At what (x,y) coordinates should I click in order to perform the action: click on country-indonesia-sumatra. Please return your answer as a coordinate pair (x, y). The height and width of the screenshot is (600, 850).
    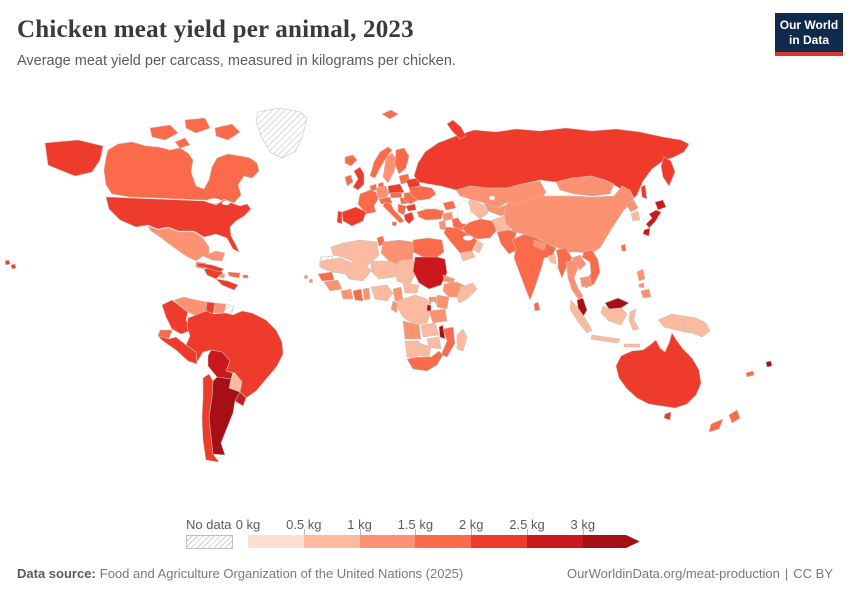
    Looking at the image, I should click on (581, 316).